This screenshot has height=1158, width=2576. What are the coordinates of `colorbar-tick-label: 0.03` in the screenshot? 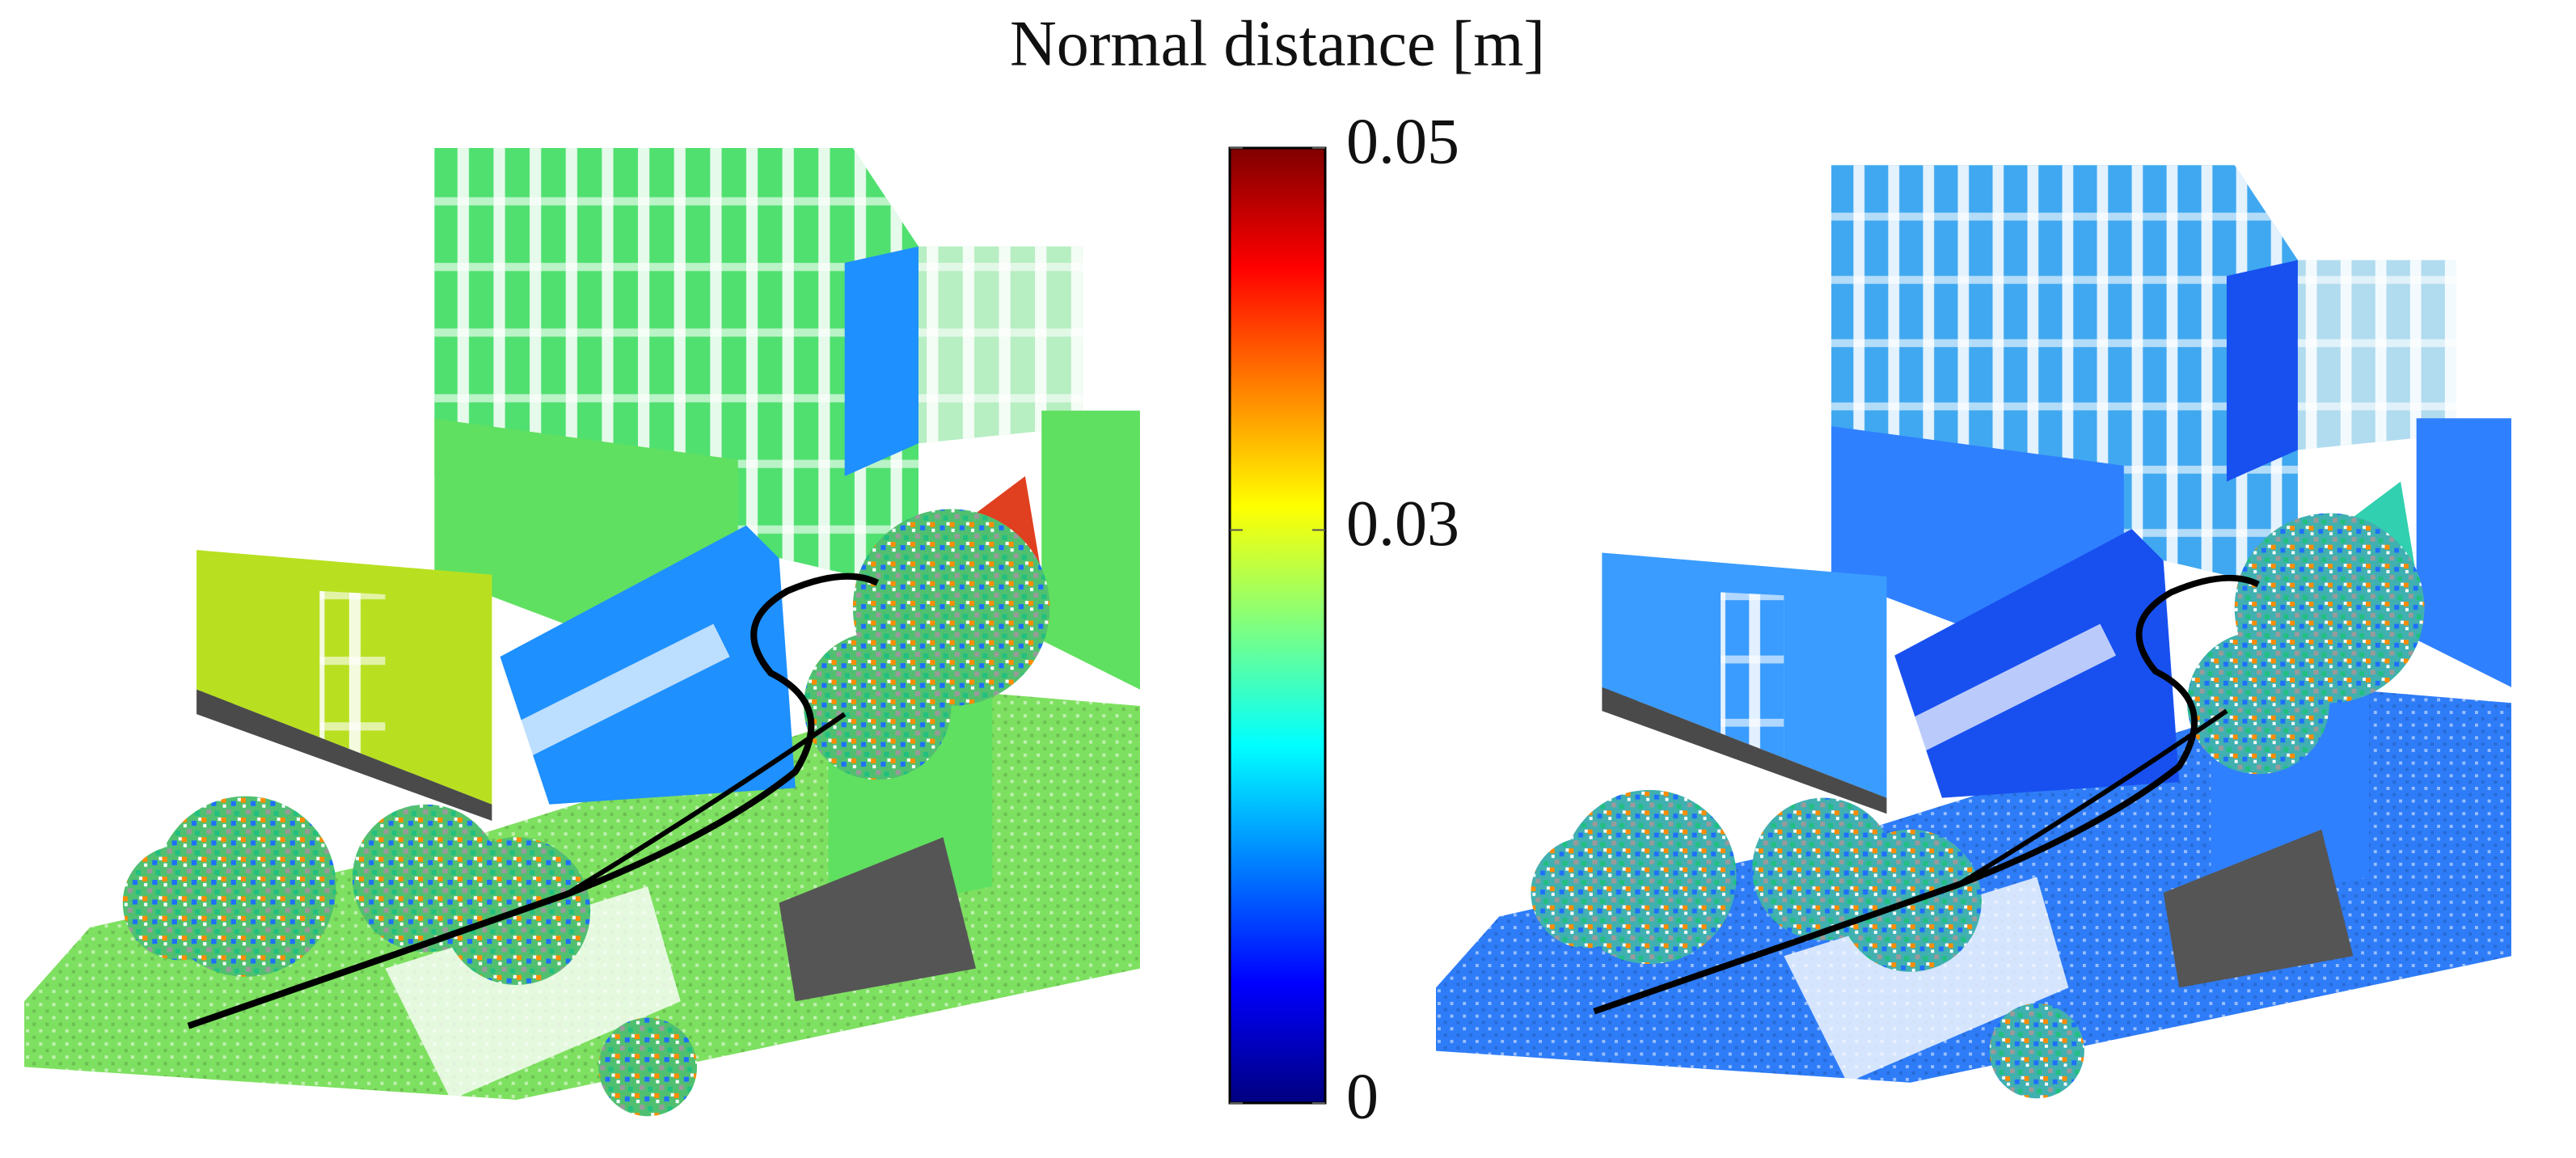 It's located at (1402, 524).